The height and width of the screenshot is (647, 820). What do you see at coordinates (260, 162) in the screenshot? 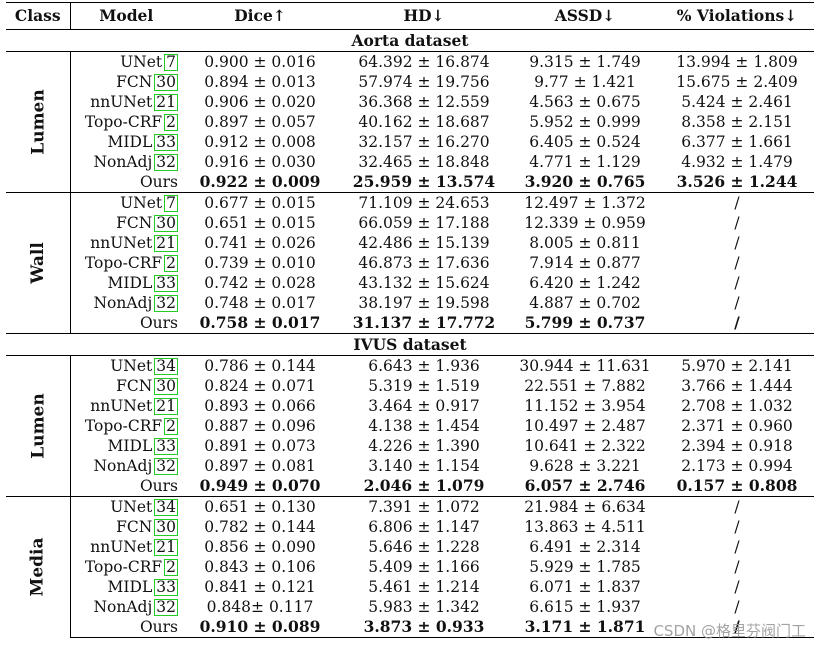
I see `dice-cell: 0.916 ± 0.030` at bounding box center [260, 162].